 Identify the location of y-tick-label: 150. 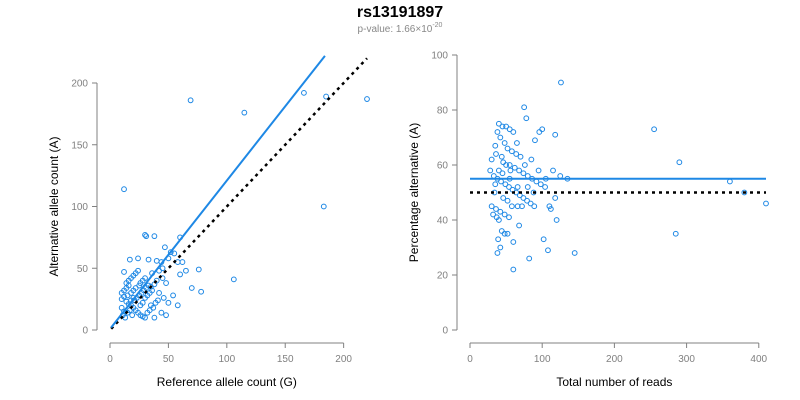
(79, 145).